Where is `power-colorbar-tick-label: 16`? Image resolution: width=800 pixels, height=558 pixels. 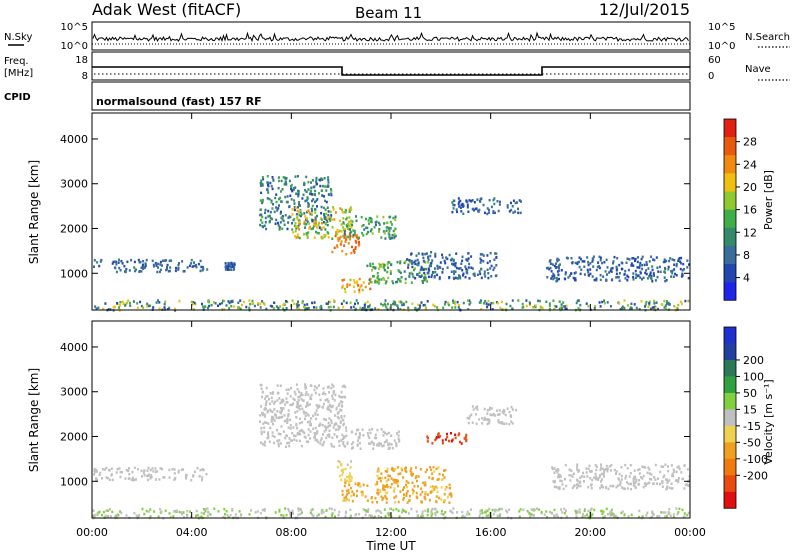 power-colorbar-tick-label: 16 is located at coordinates (750, 210).